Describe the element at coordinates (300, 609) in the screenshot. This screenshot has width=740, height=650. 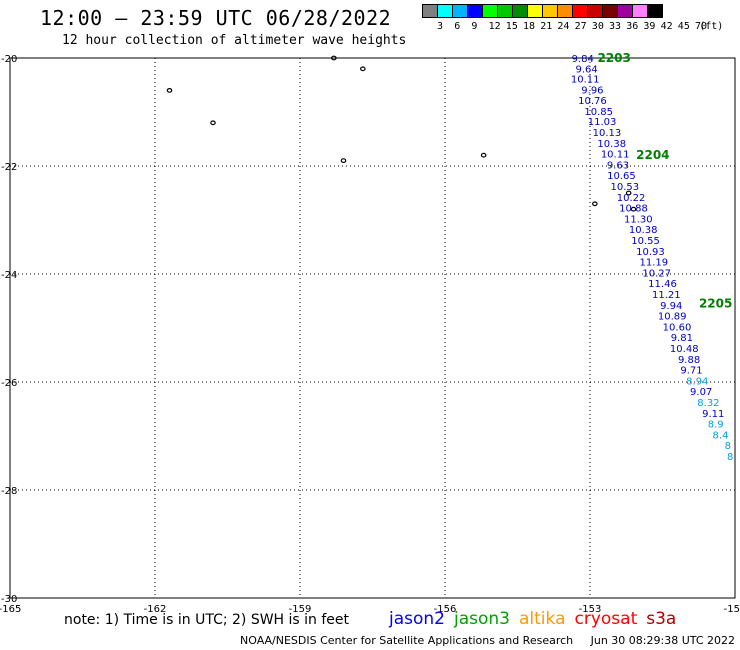
I see `longitude-tick-label: -159` at that location.